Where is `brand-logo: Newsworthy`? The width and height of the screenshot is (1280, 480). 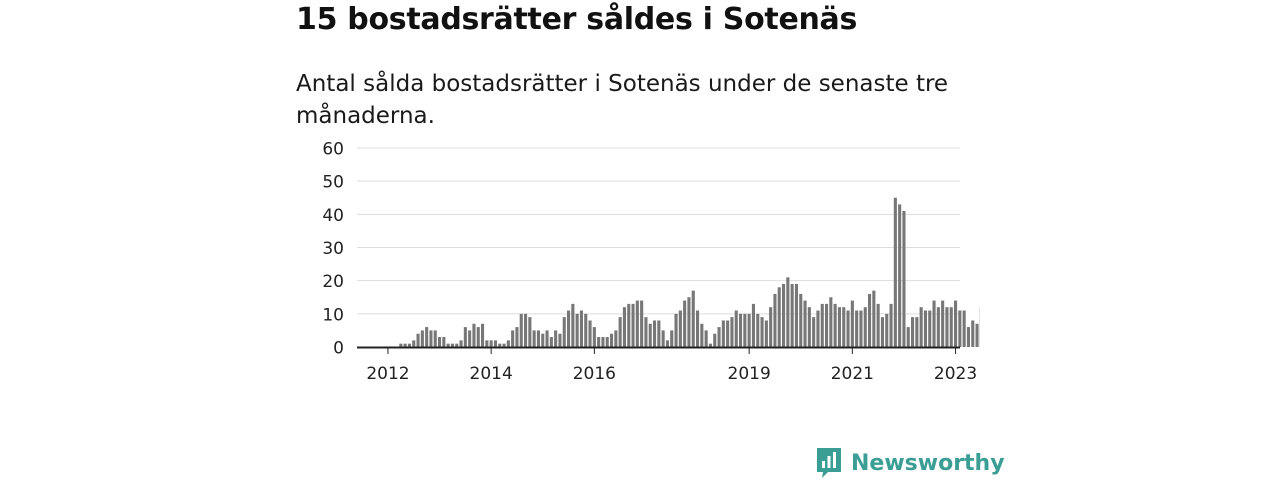
brand-logo: Newsworthy is located at coordinates (910, 463).